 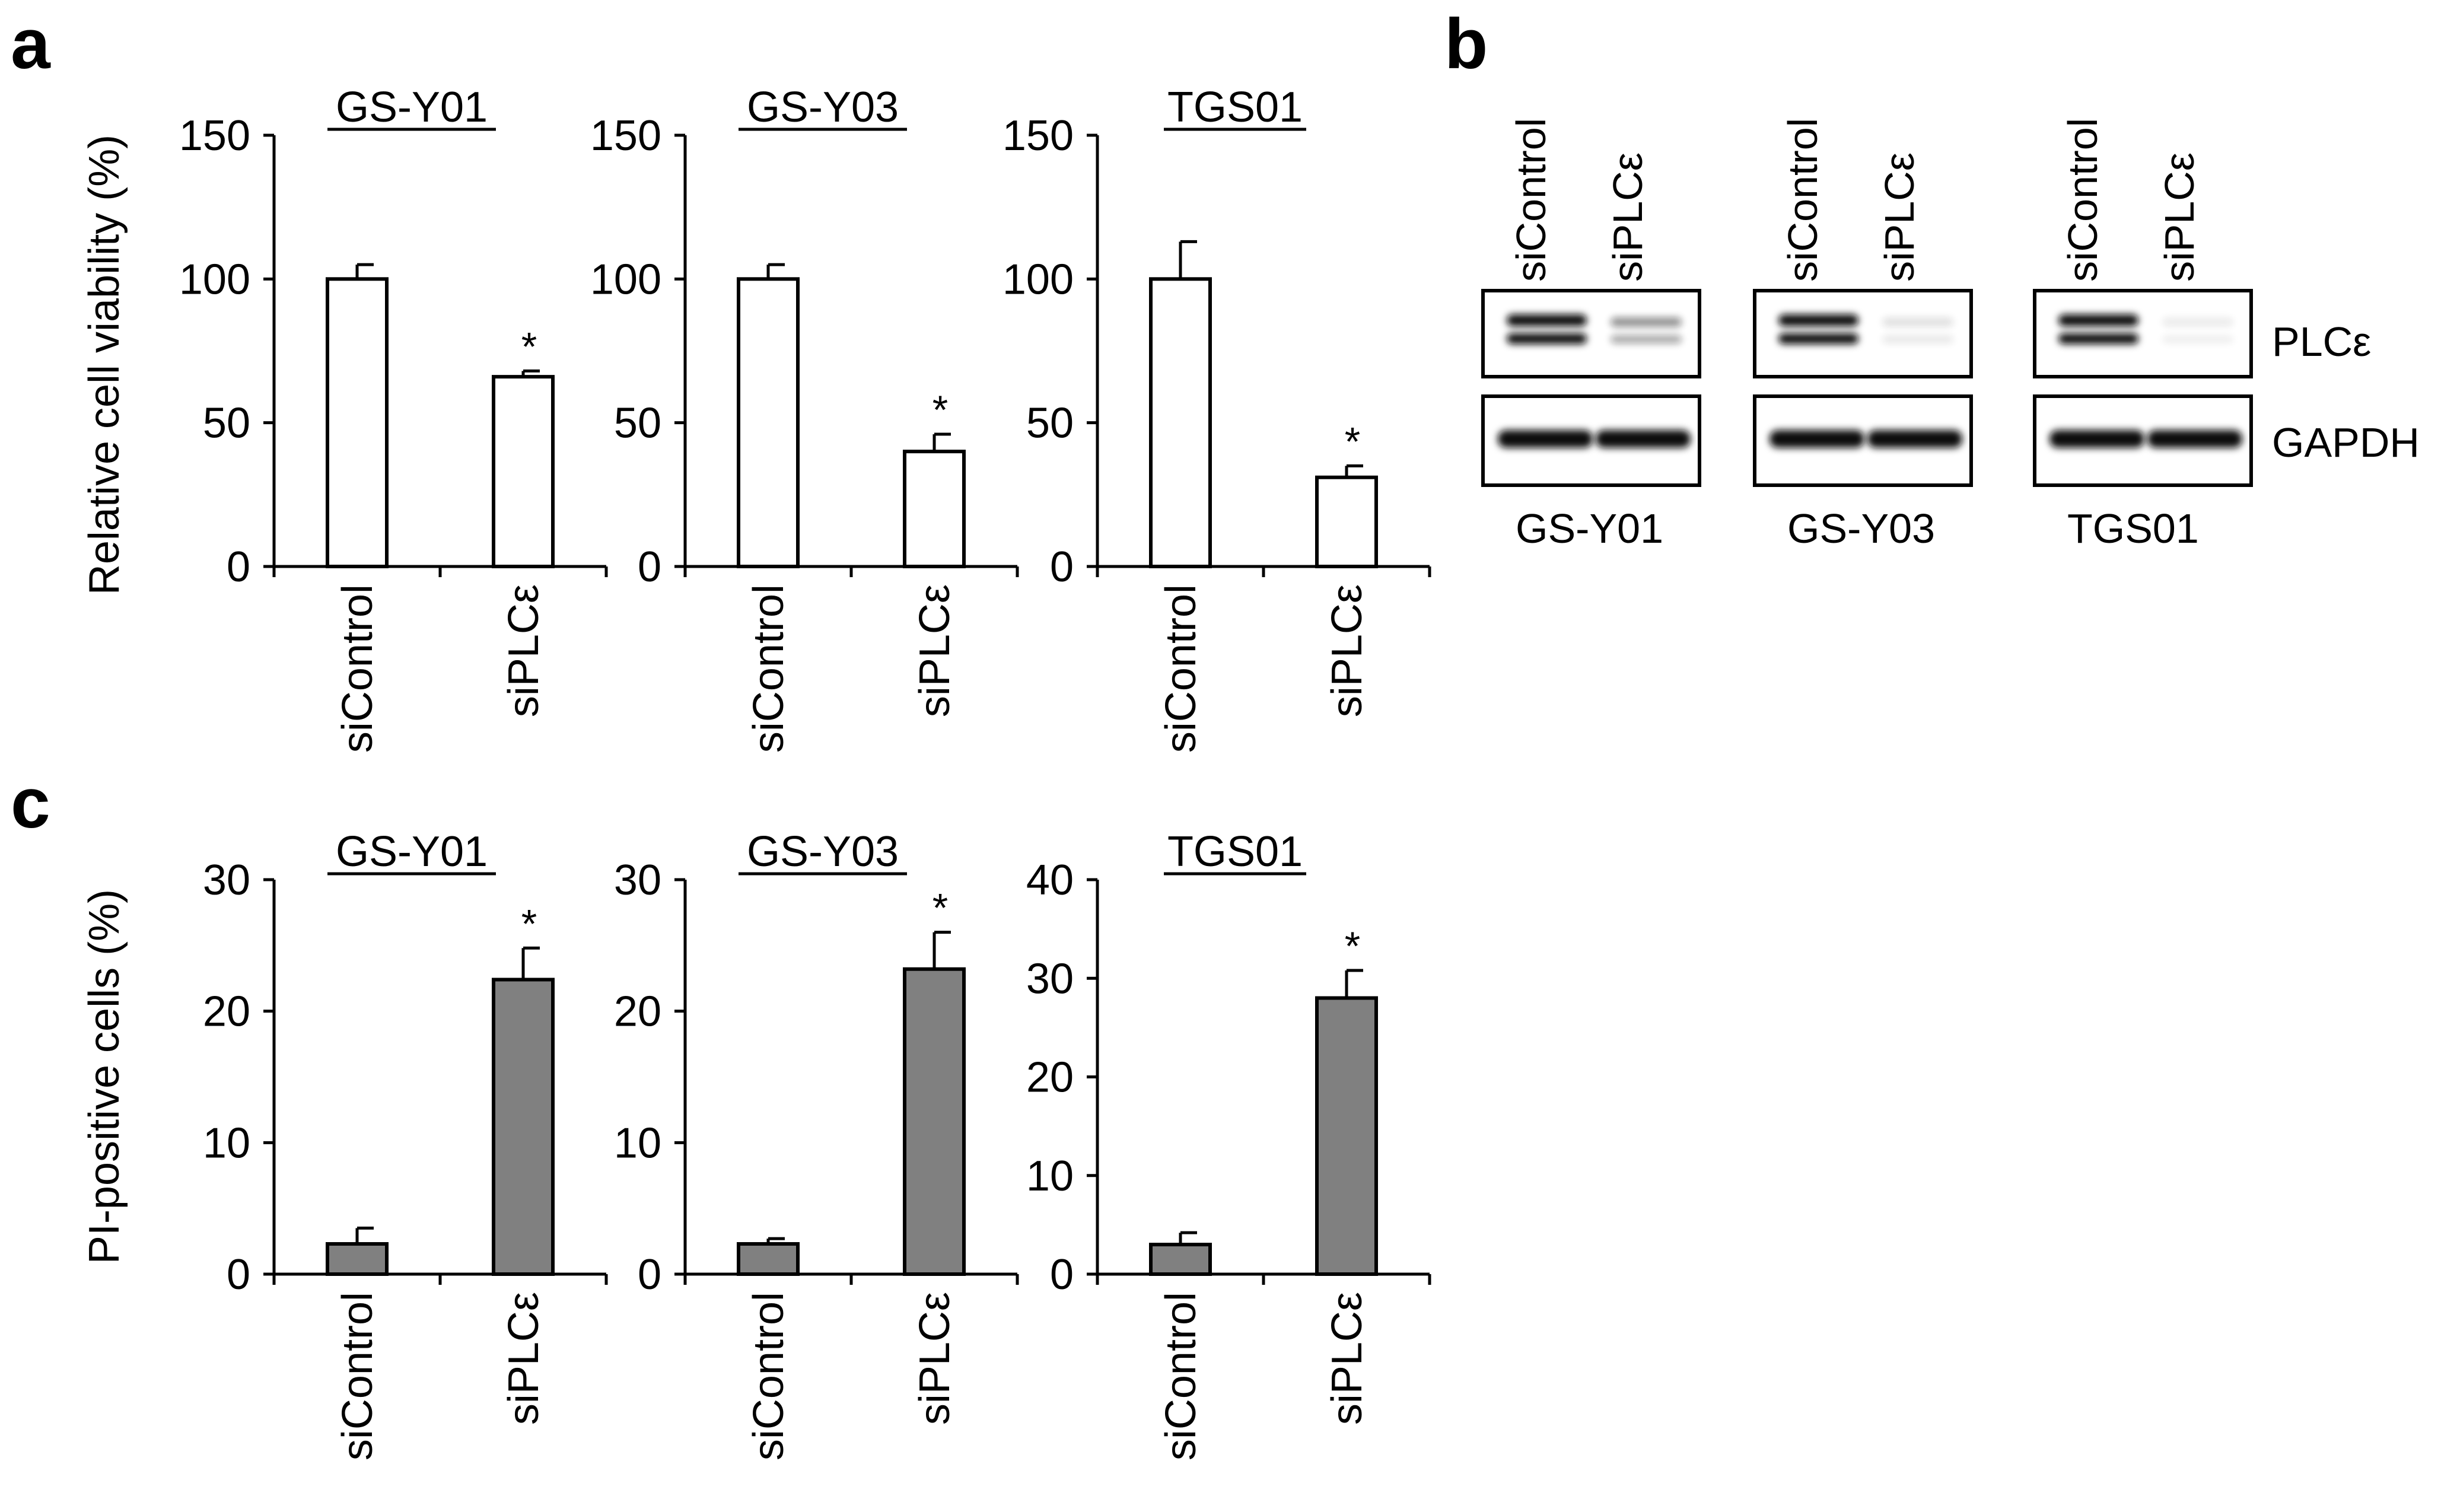 I want to click on blot-GS-Y01: siControl siPLCε GS-Y01, so click(x=1591, y=335).